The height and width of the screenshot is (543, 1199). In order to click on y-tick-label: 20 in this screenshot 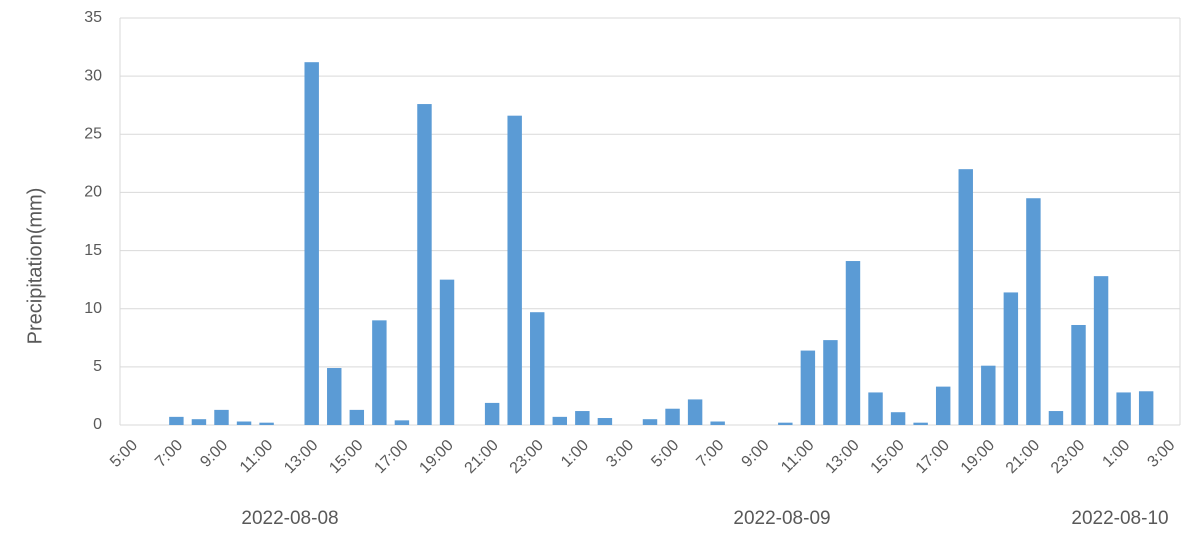, I will do `click(93, 192)`.